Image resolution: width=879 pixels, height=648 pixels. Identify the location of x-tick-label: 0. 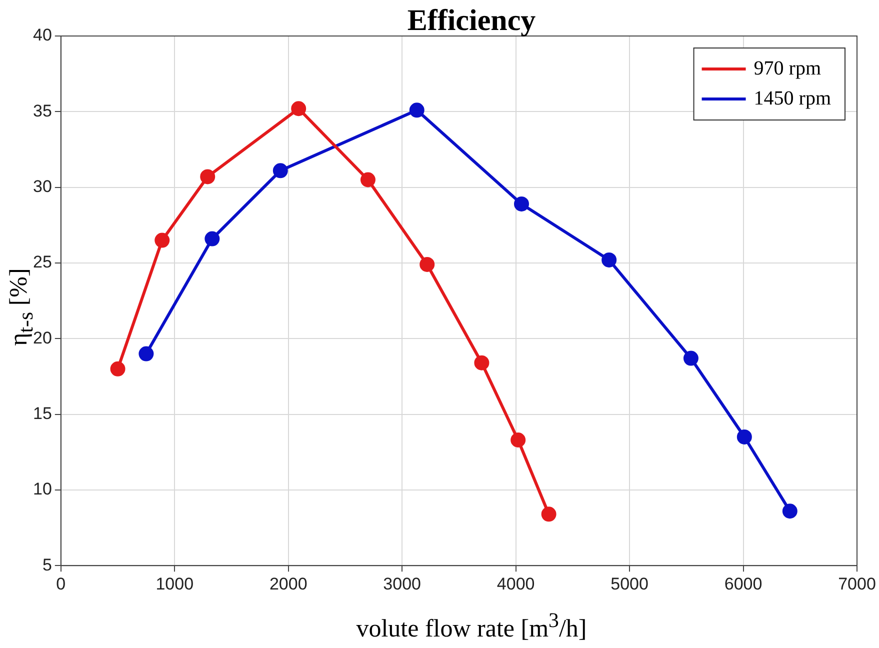
(61, 584).